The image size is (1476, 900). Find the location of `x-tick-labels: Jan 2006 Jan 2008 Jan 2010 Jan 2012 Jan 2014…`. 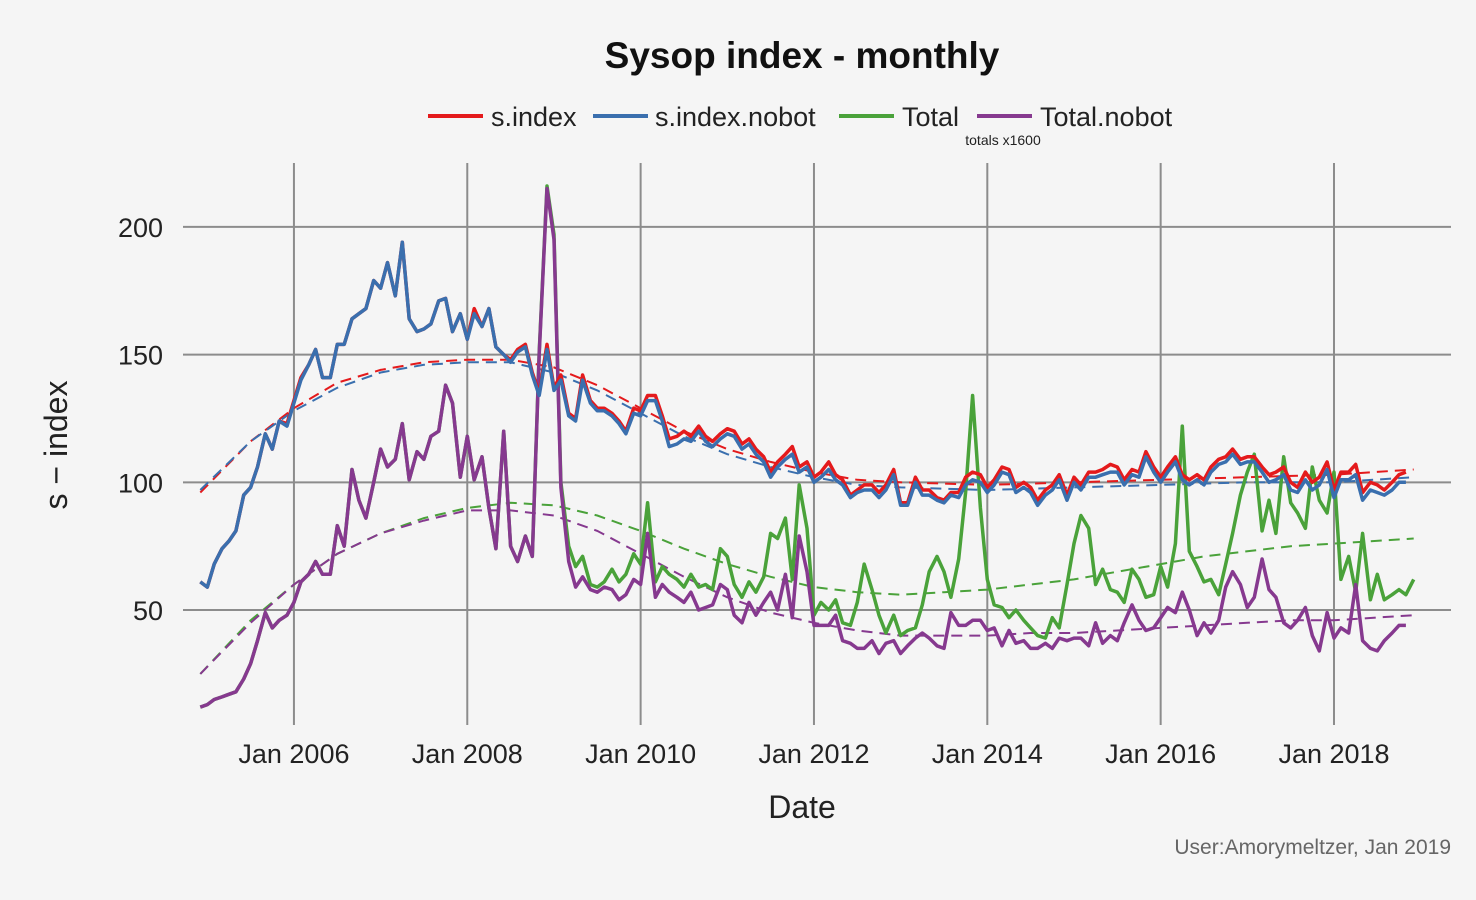

x-tick-labels: Jan 2006 Jan 2008 Jan 2010 Jan 2012 Jan 2014… is located at coordinates (813, 754).